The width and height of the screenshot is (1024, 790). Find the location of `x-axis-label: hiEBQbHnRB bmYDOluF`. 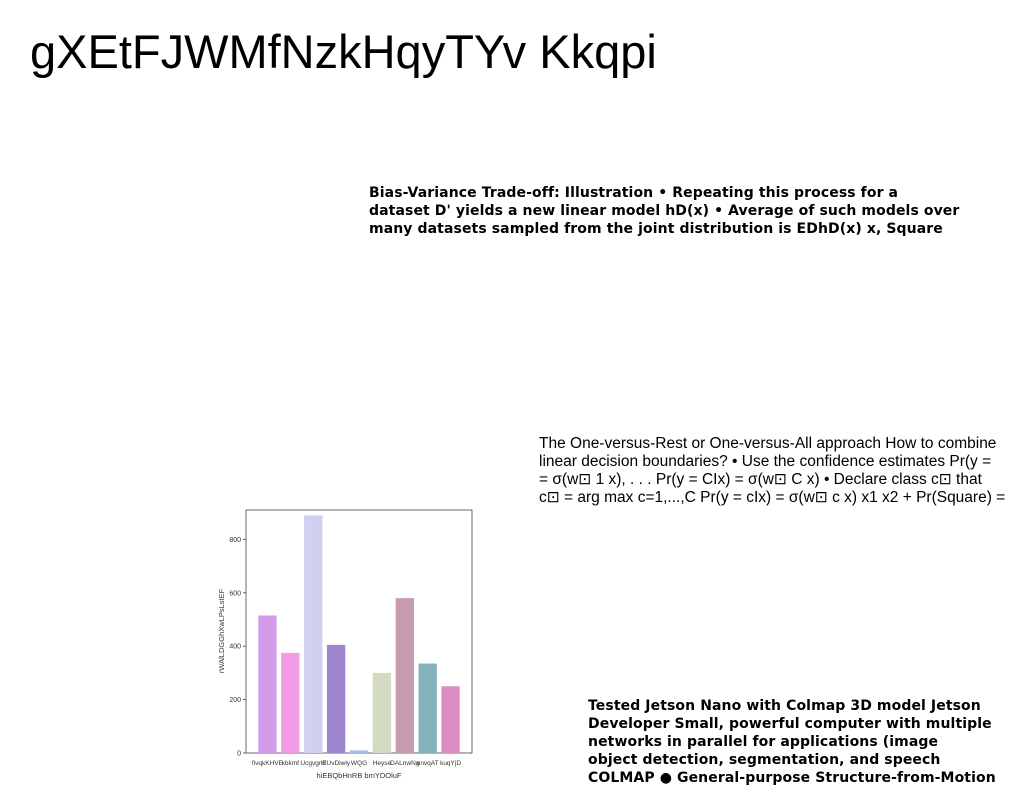

x-axis-label: hiEBQbHnRB bmYDOluF is located at coordinates (358, 775).